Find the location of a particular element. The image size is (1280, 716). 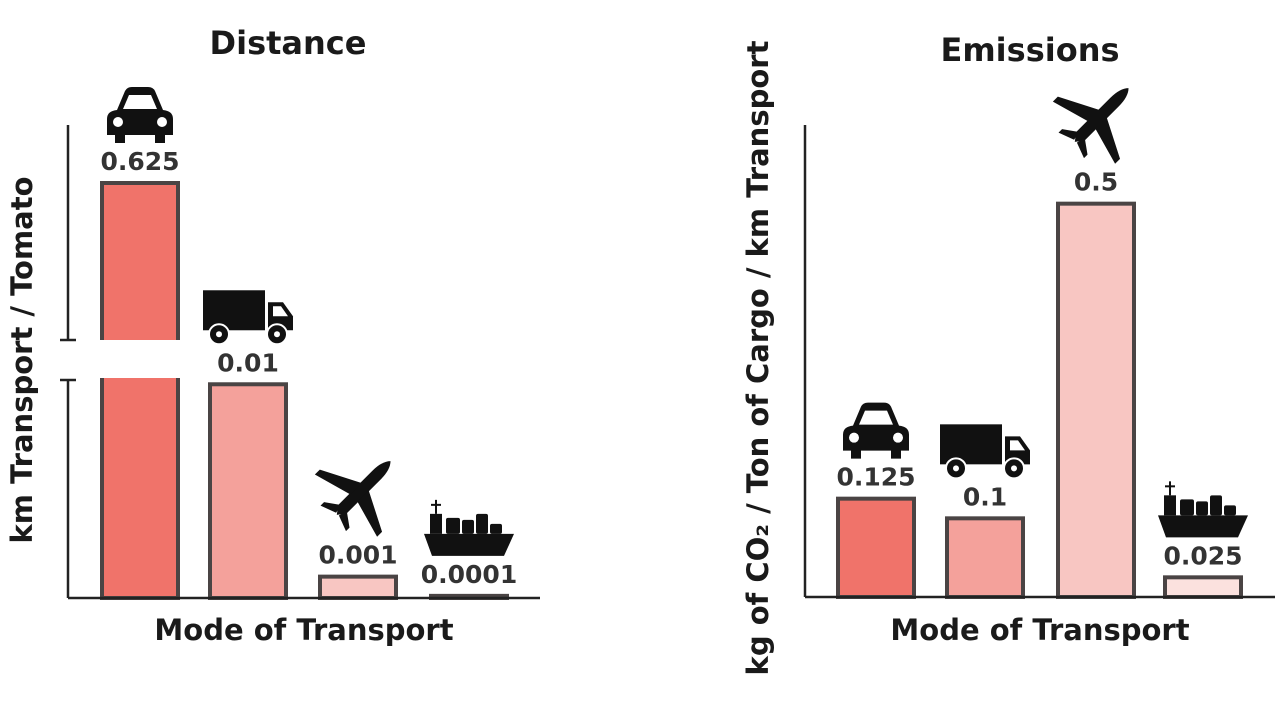

value-label: 0.0001 is located at coordinates (469, 574).